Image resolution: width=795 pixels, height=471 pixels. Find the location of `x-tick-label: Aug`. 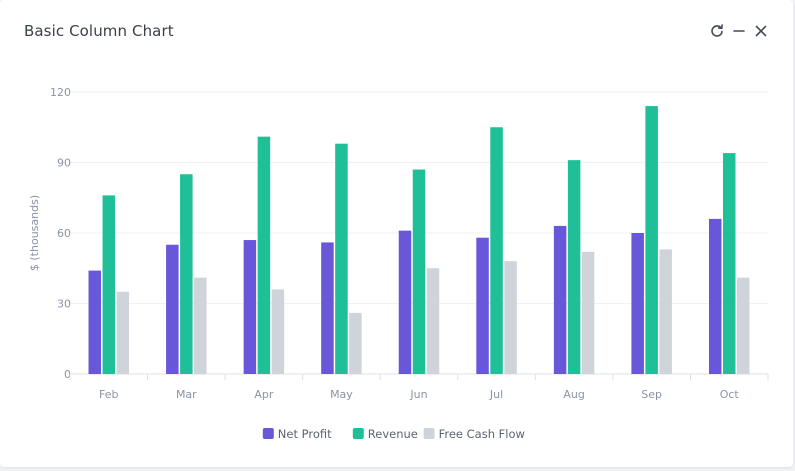

x-tick-label: Aug is located at coordinates (573, 394).